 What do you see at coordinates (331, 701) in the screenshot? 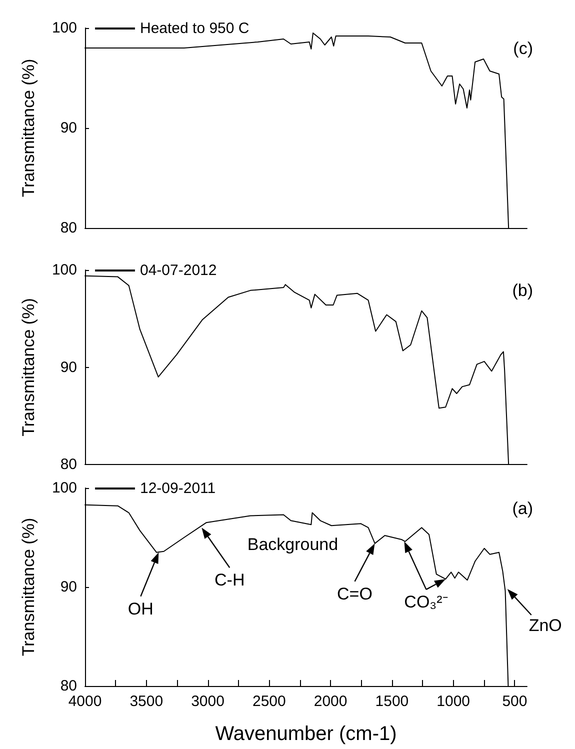
I see `x-tick-label: 2000` at bounding box center [331, 701].